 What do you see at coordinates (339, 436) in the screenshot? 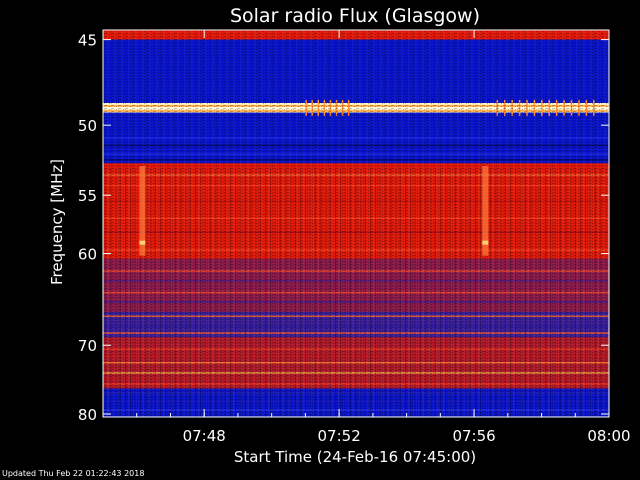
I see `x-tick-label: 07:52` at bounding box center [339, 436].